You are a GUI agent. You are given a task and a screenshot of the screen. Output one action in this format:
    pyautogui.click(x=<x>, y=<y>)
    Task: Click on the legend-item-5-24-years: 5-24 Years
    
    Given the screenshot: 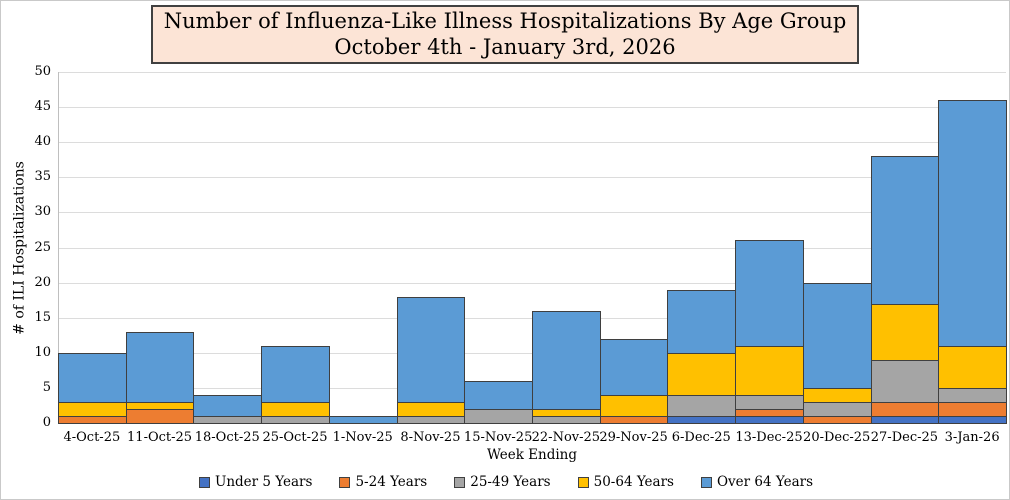 What is the action you would take?
    pyautogui.click(x=383, y=482)
    